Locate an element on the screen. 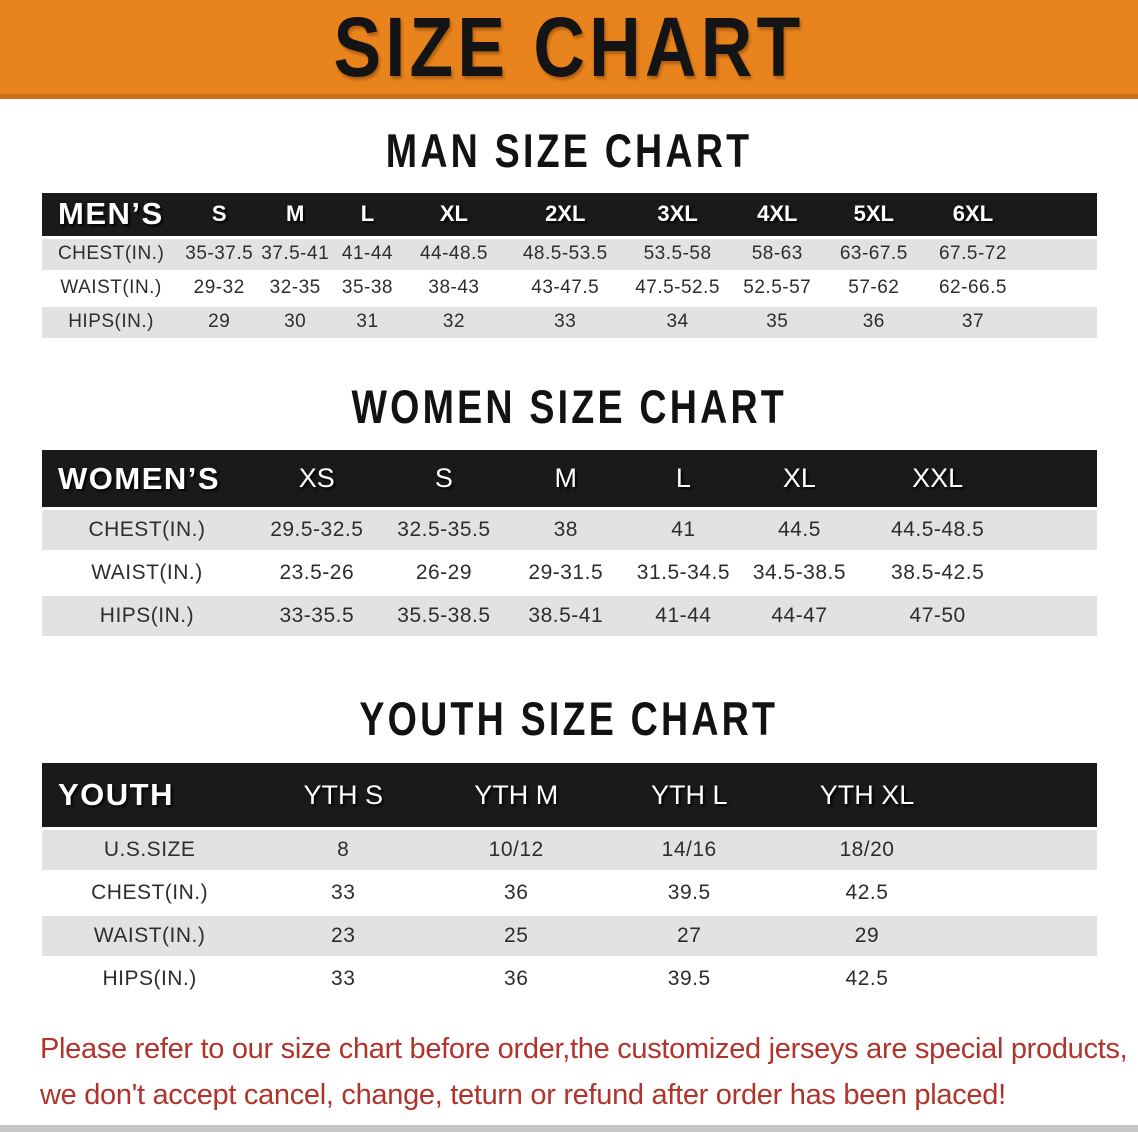  size-column-header: L is located at coordinates (367, 214).